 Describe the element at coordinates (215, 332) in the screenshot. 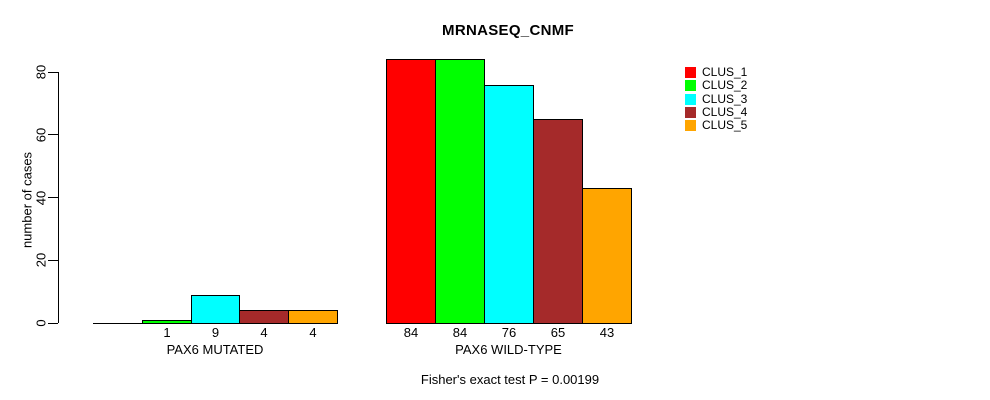

I see `bar-value-label: 9` at that location.